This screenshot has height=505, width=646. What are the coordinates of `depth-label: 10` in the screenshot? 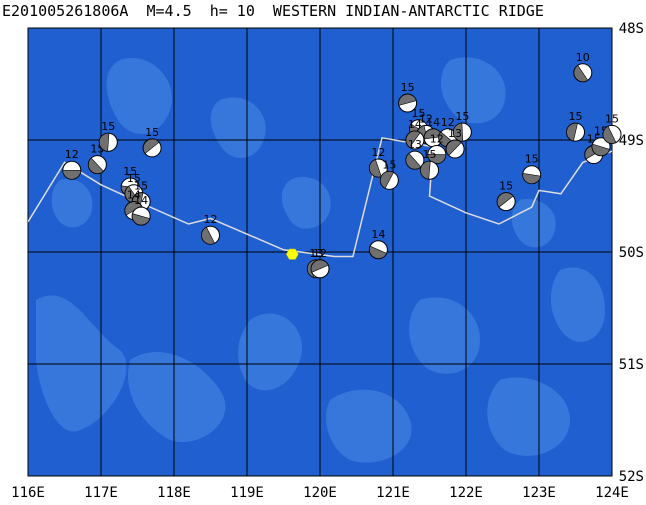 It's located at (583, 57).